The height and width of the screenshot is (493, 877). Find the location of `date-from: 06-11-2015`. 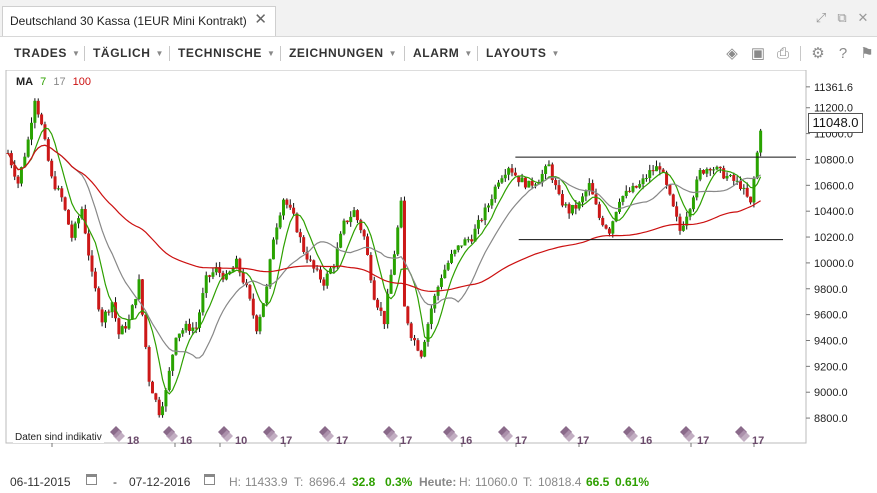

date-from: 06-11-2015 is located at coordinates (40, 482).